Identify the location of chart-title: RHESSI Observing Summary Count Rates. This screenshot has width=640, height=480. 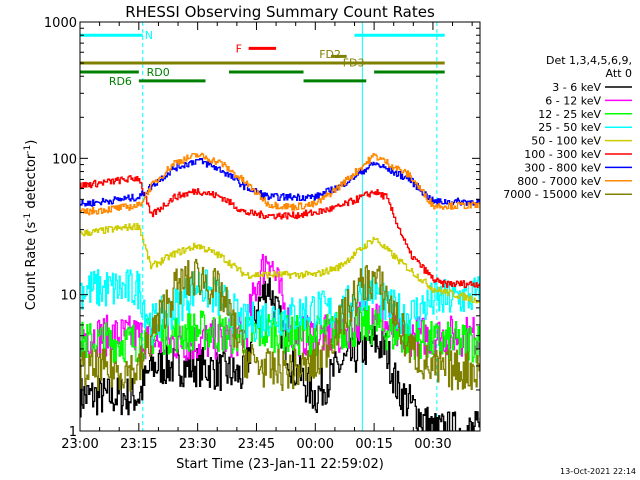
(280, 12).